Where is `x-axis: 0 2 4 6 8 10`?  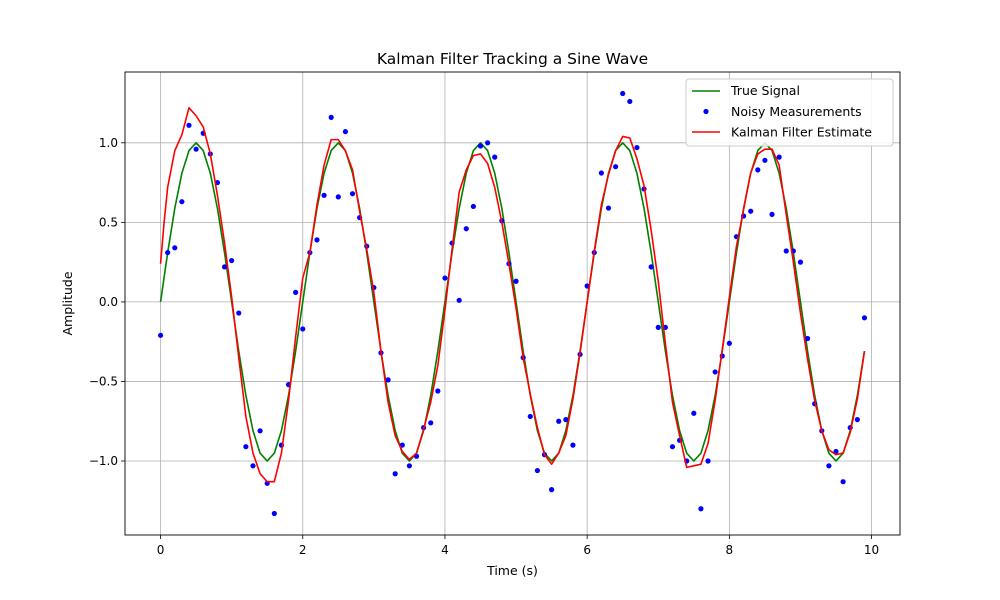
x-axis: 0 2 4 6 8 10 is located at coordinates (518, 546).